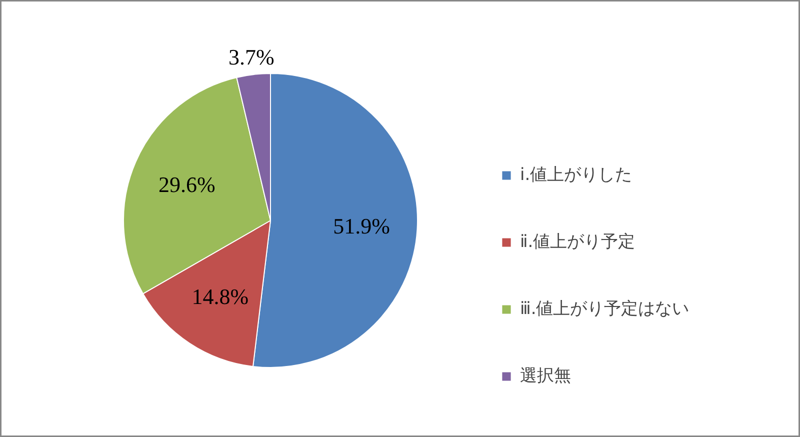 The image size is (800, 437). Describe the element at coordinates (251, 57) in the screenshot. I see `data-label: 3.7%` at that location.